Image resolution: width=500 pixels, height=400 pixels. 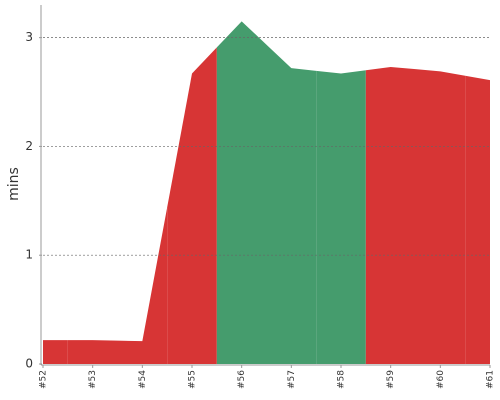 What do you see at coordinates (391, 379) in the screenshot?
I see `x-tick-label: #59` at bounding box center [391, 379].